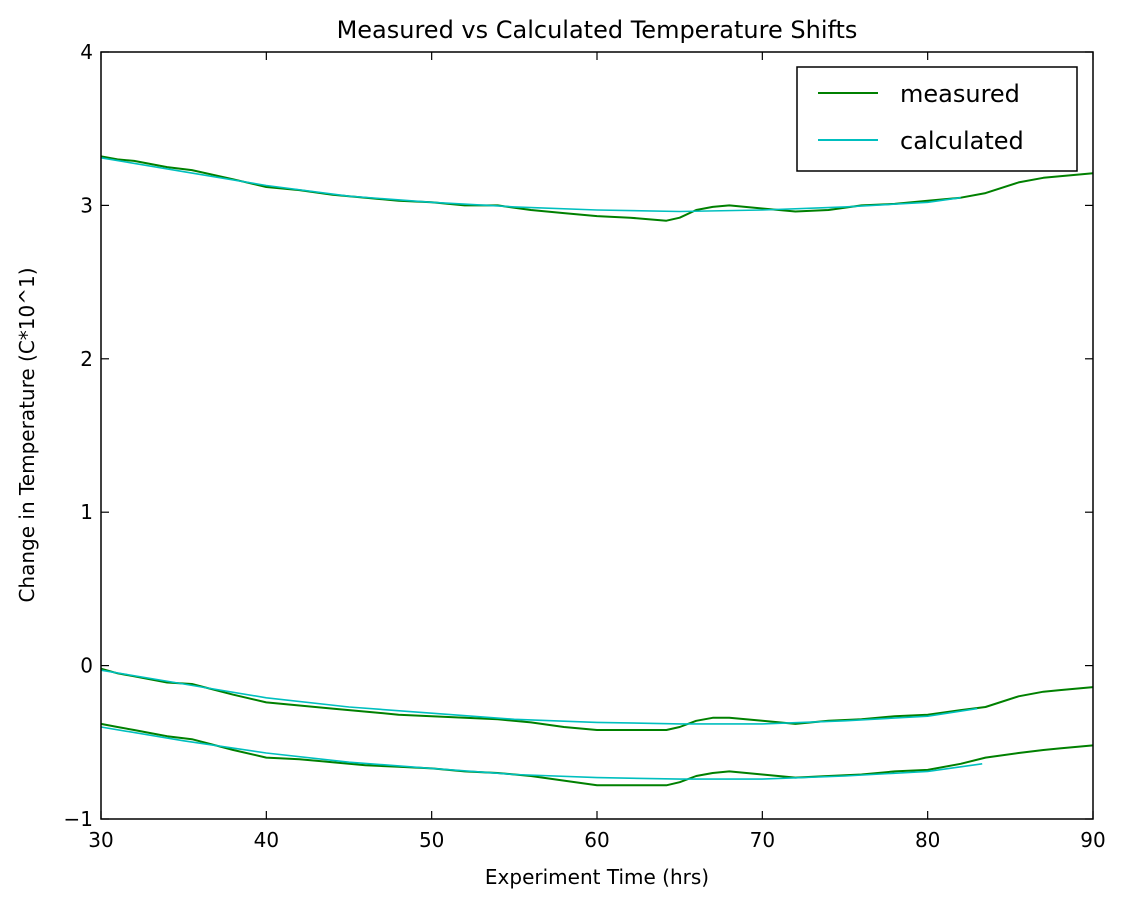 This screenshot has height=907, width=1125. What do you see at coordinates (86, 359) in the screenshot?
I see `y-tick-label: 2` at bounding box center [86, 359].